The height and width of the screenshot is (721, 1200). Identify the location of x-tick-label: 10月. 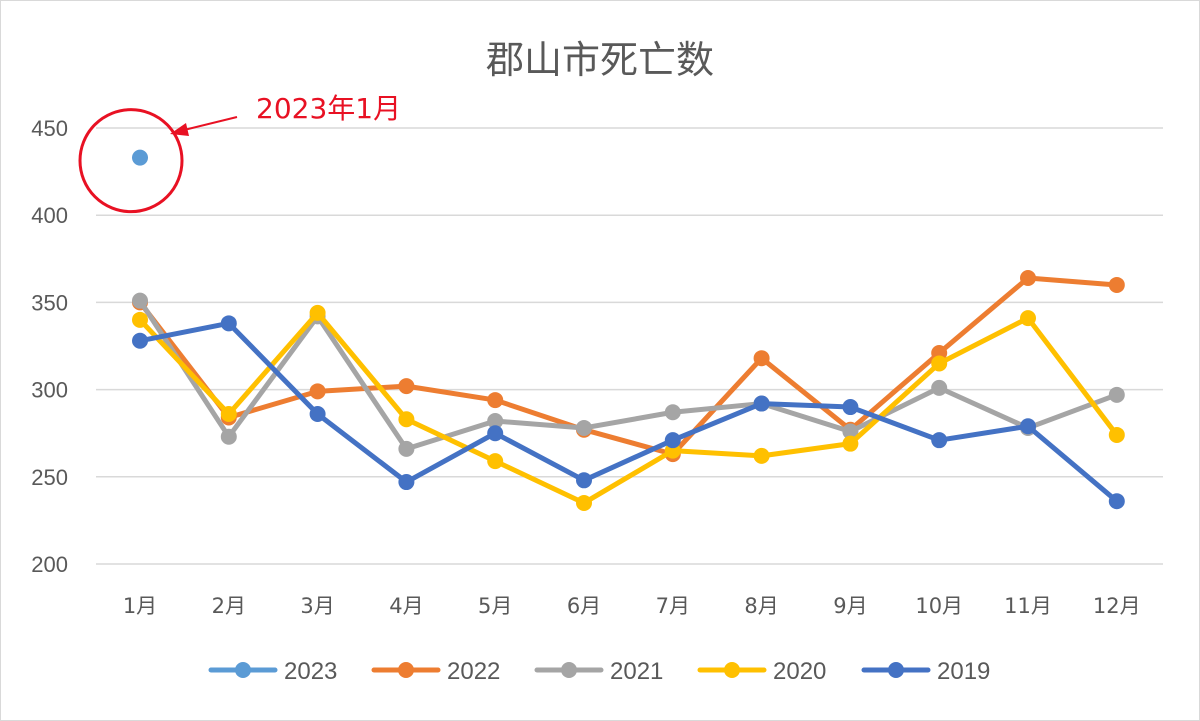
(939, 606).